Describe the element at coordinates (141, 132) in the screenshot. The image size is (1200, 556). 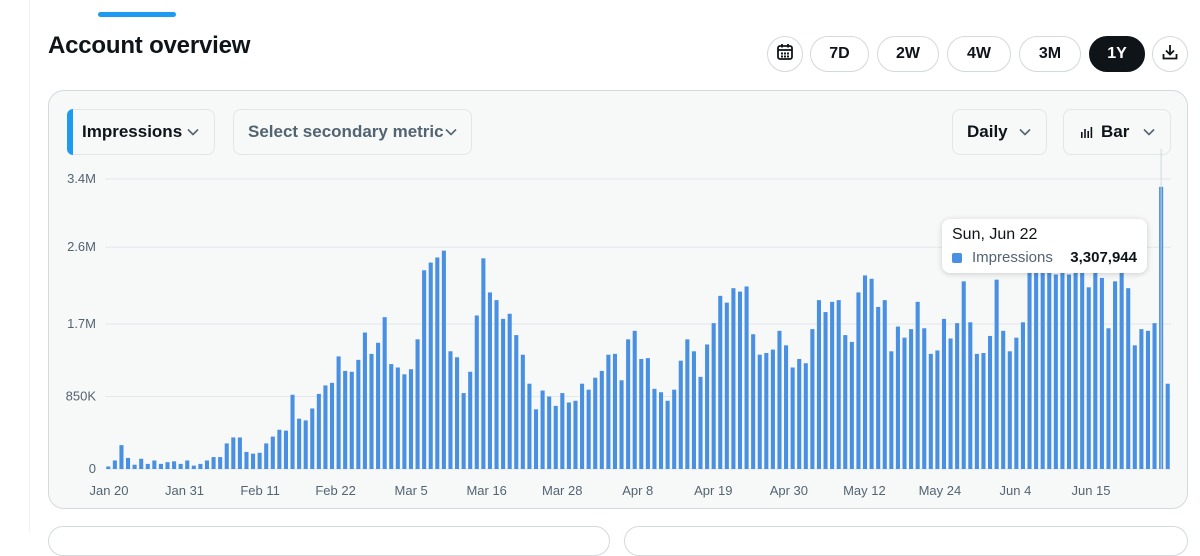
I see `primary-metric-select: Impressions` at that location.